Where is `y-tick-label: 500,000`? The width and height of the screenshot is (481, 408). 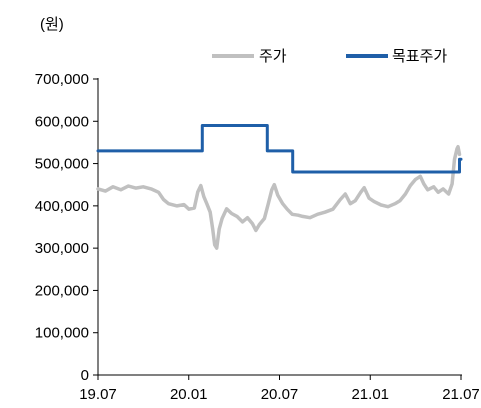
y-tick-label: 500,000 is located at coordinates (62, 164).